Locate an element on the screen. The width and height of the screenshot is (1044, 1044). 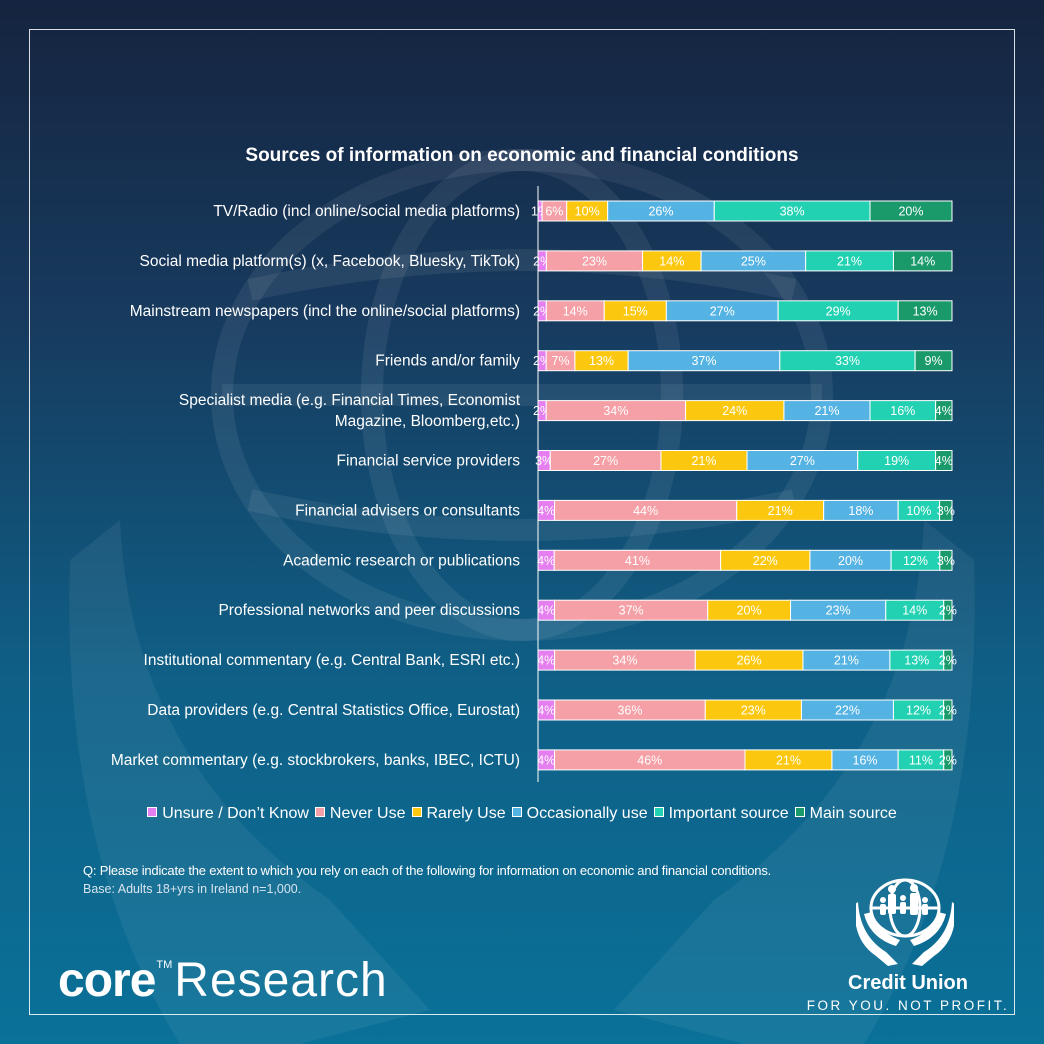
legend-label: Never Use is located at coordinates (367, 813).